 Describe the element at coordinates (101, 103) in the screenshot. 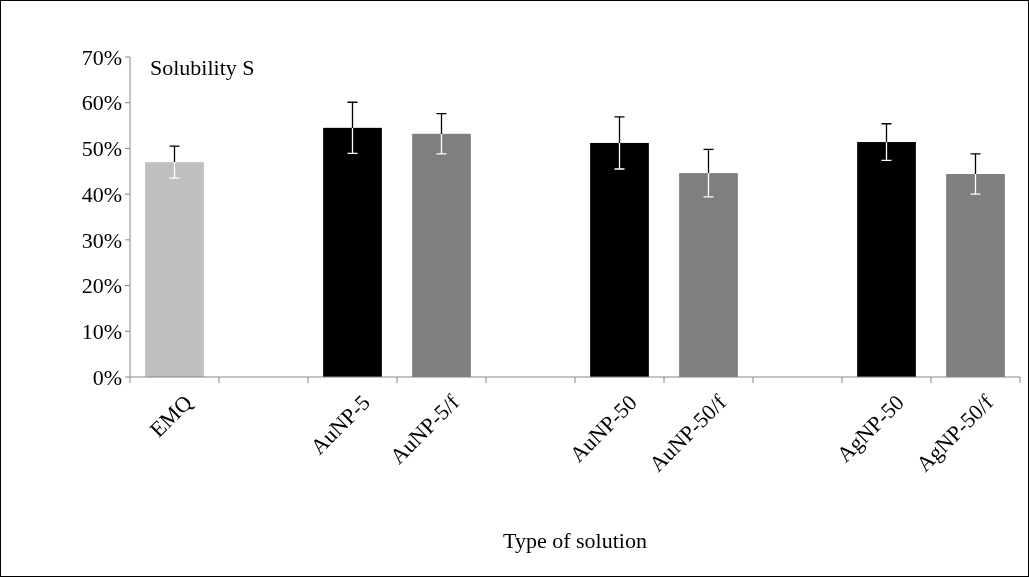

I see `y-tick-label: 60%` at that location.